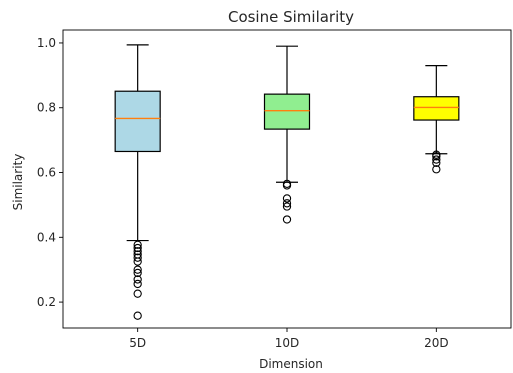 This screenshot has height=373, width=513. Describe the element at coordinates (46, 237) in the screenshot. I see `y-tick-label: 0.4` at that location.